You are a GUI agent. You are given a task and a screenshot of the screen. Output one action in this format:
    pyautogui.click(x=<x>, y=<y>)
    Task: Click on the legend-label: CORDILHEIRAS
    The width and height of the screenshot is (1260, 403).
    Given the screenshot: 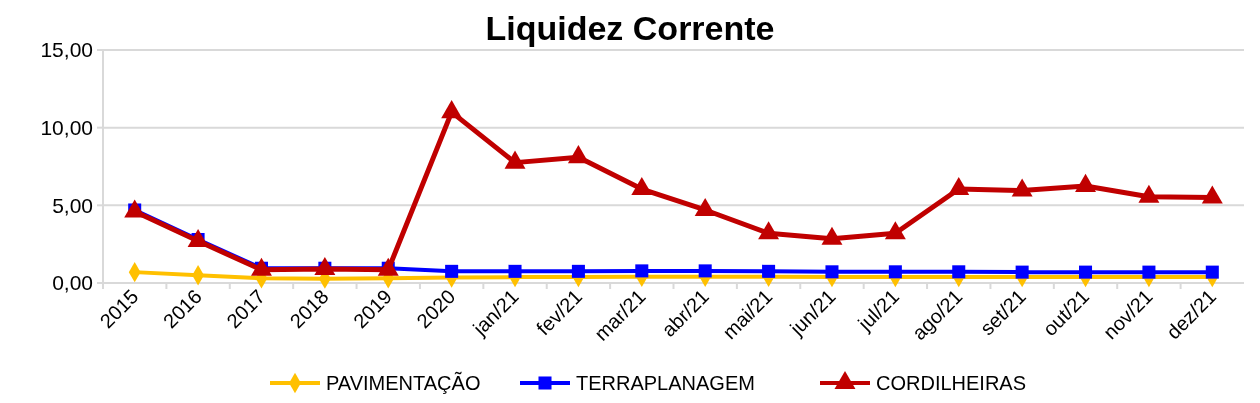 What is the action you would take?
    pyautogui.click(x=951, y=383)
    